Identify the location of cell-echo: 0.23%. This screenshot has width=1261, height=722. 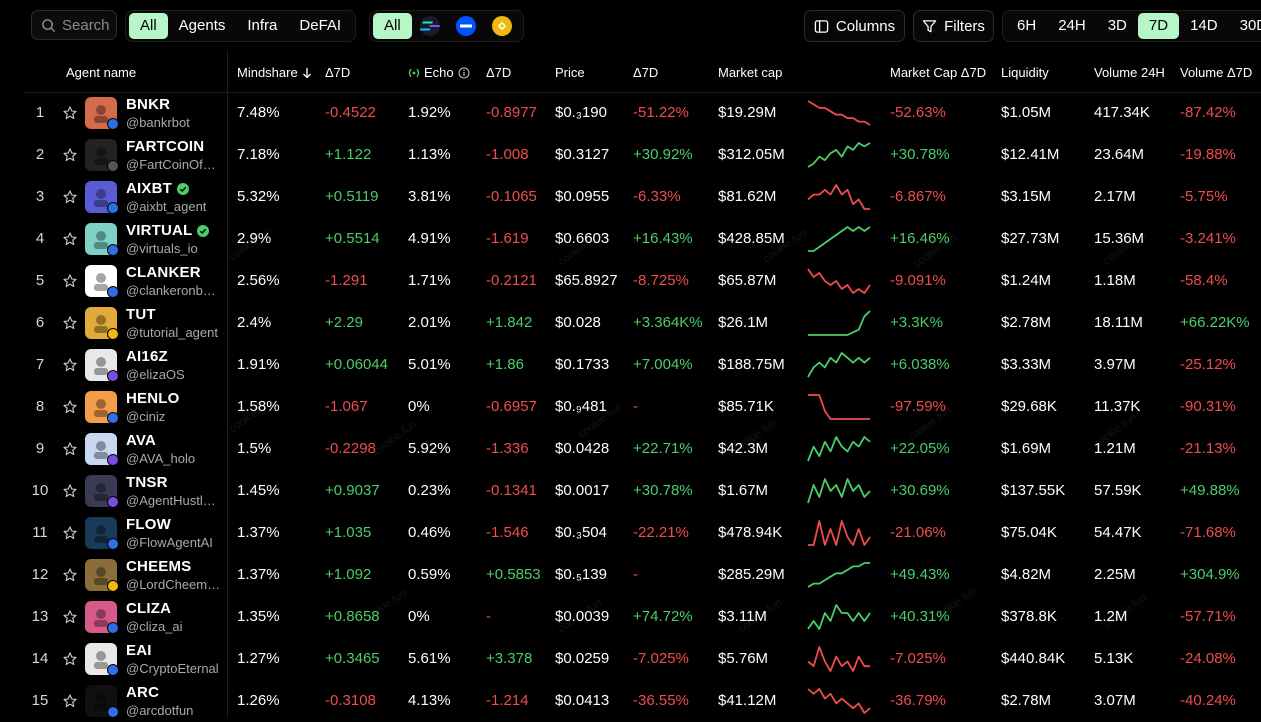
(429, 490).